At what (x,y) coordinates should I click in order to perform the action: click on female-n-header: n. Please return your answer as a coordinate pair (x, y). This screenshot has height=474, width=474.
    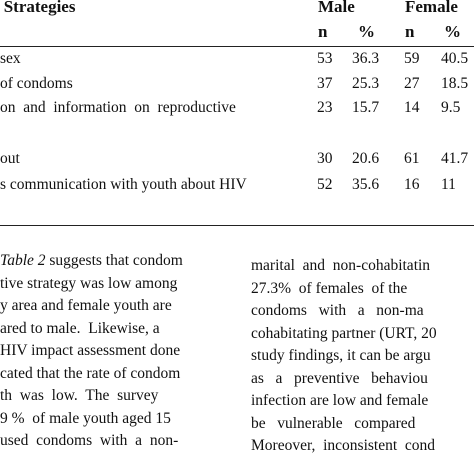
    Looking at the image, I should click on (410, 31).